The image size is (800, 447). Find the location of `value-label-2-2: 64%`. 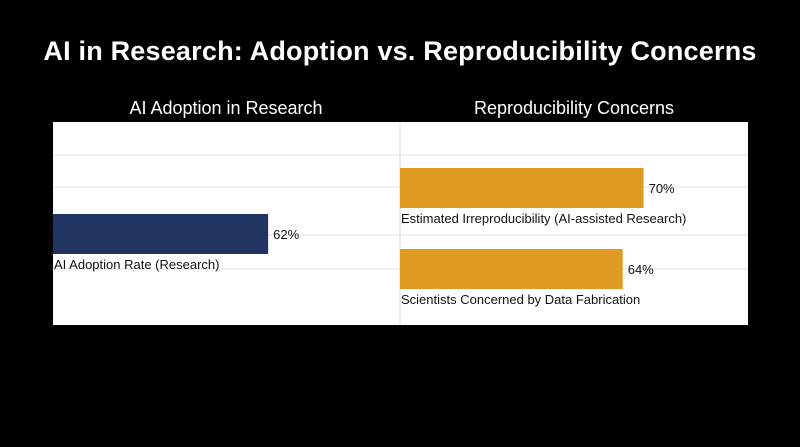

value-label-2-2: 64% is located at coordinates (641, 269).